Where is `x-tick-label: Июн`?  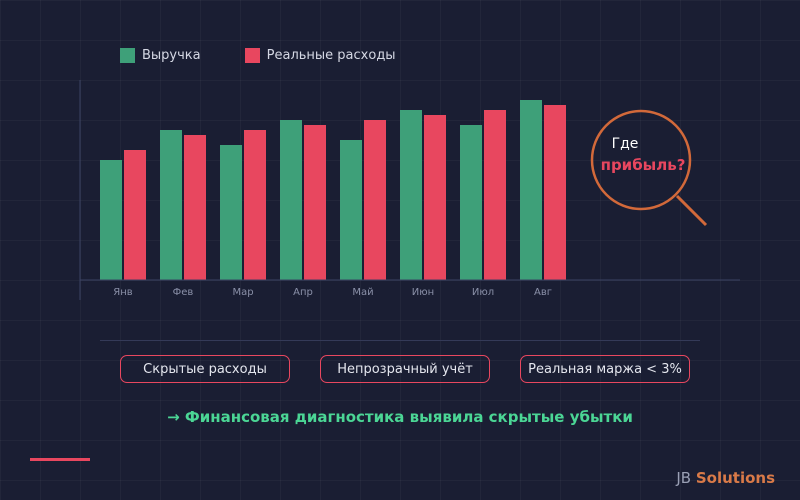 x-tick-label: Июн is located at coordinates (423, 292).